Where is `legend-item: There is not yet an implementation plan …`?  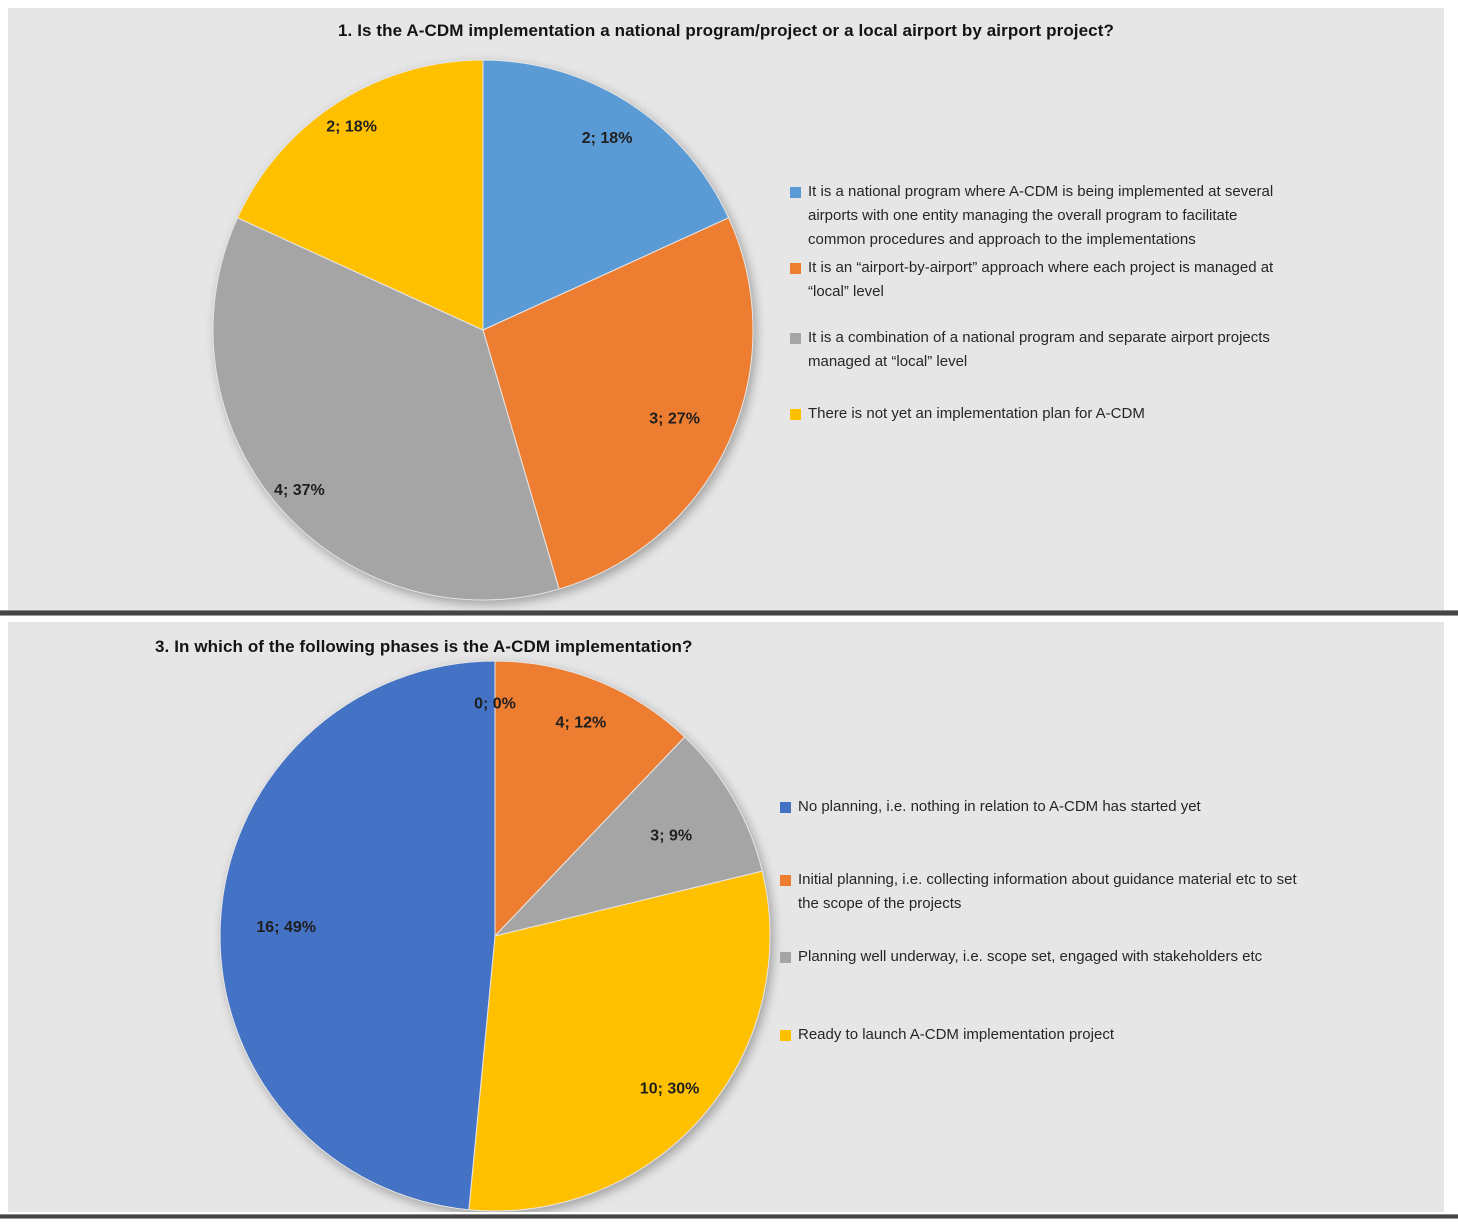
legend-item: There is not yet an implementation plan … is located at coordinates (1117, 414).